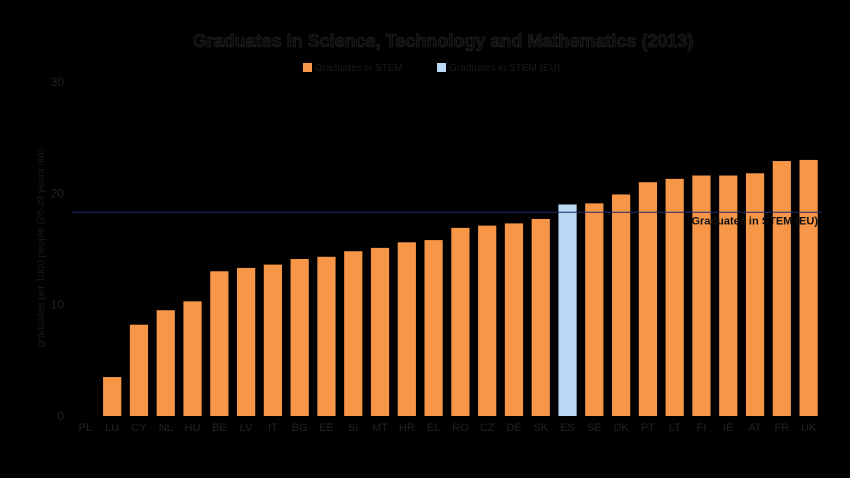 The image size is (850, 478). What do you see at coordinates (540, 428) in the screenshot?
I see `x-tick-label-sk: SK` at bounding box center [540, 428].